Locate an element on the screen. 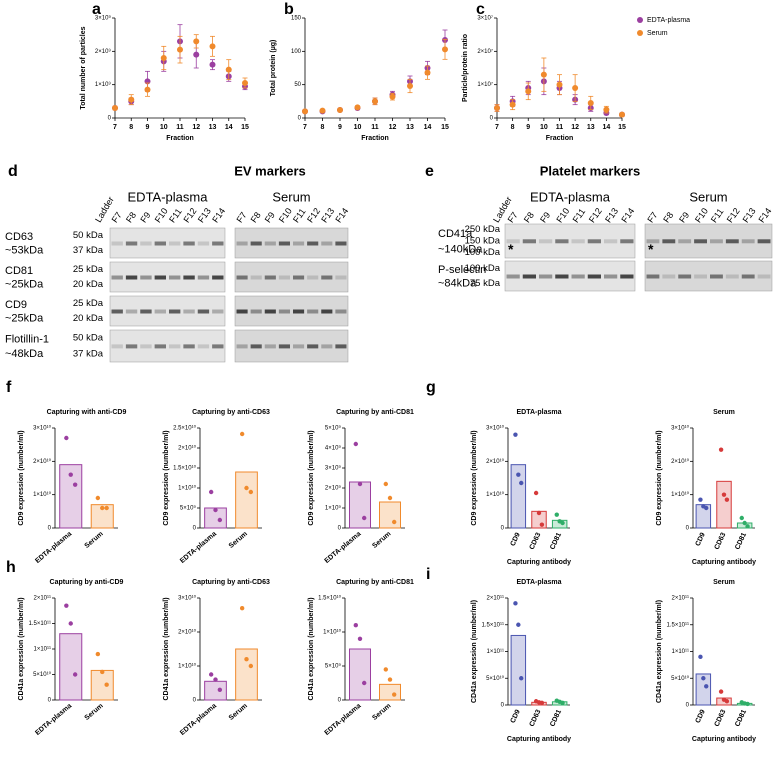  lane-label: F13 is located at coordinates (611, 215).